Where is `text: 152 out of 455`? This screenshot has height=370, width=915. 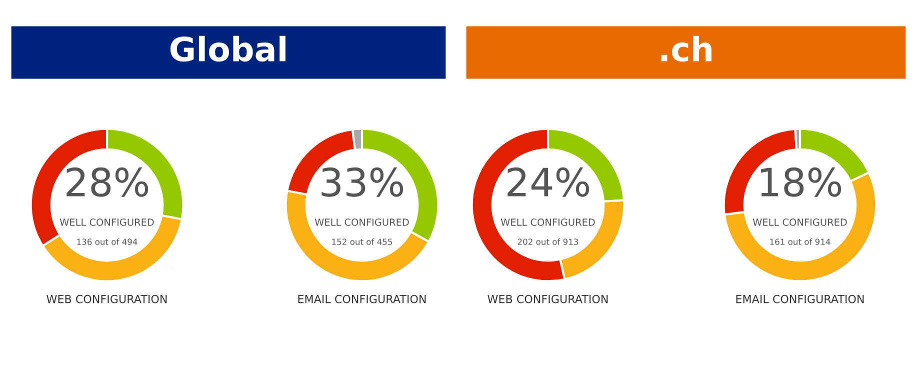 text: 152 out of 455 is located at coordinates (362, 241).